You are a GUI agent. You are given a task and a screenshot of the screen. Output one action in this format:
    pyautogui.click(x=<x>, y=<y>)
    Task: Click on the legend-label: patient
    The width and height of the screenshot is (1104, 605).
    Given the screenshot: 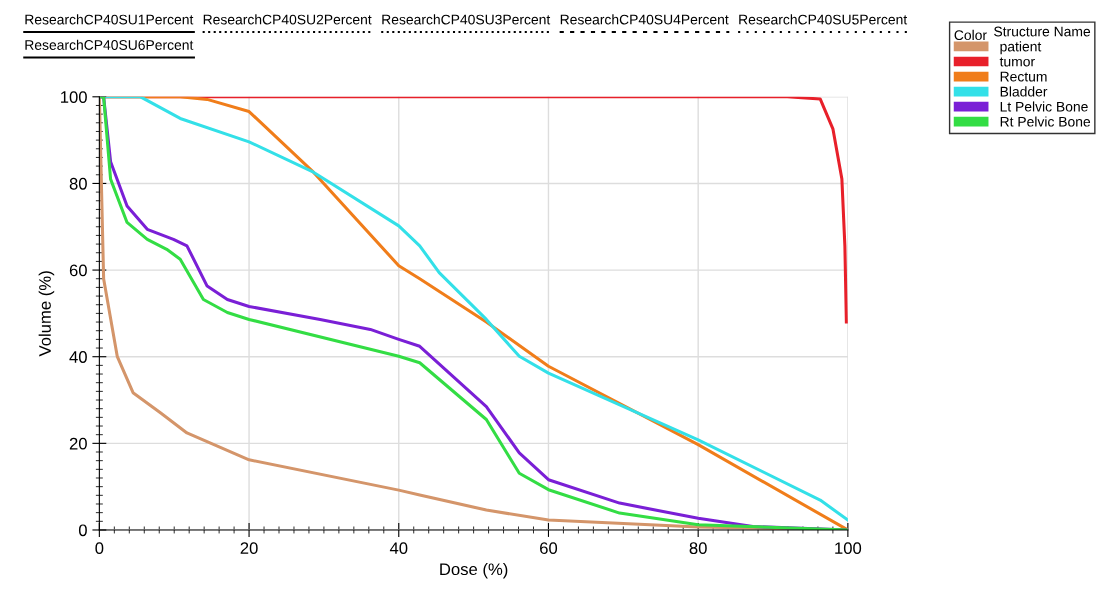 What is the action you would take?
    pyautogui.click(x=1021, y=48)
    